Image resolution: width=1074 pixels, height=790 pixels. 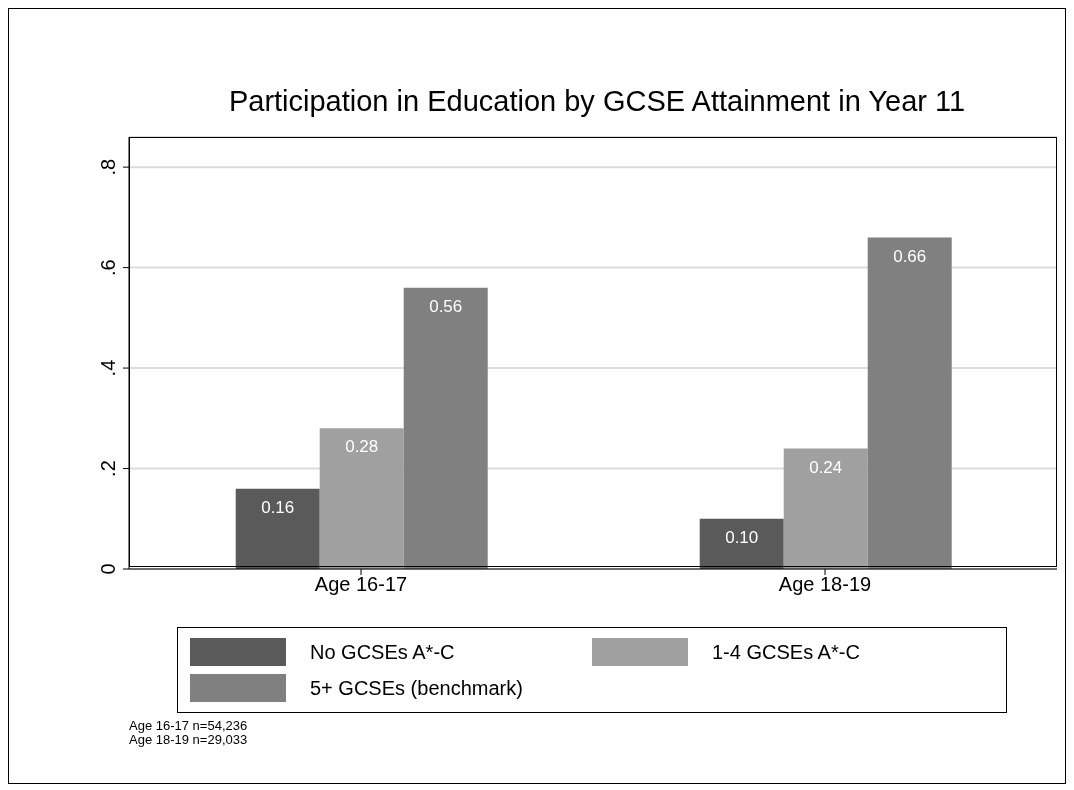 I want to click on data-label: 0.56, so click(x=446, y=306).